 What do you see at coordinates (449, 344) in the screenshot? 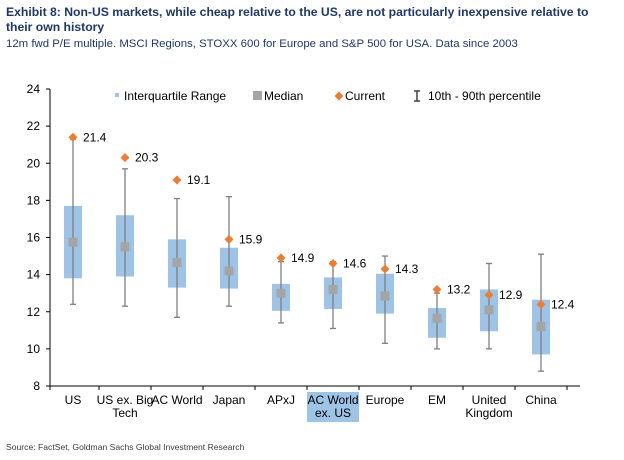
I see `category-group: EM 13.2` at bounding box center [449, 344].